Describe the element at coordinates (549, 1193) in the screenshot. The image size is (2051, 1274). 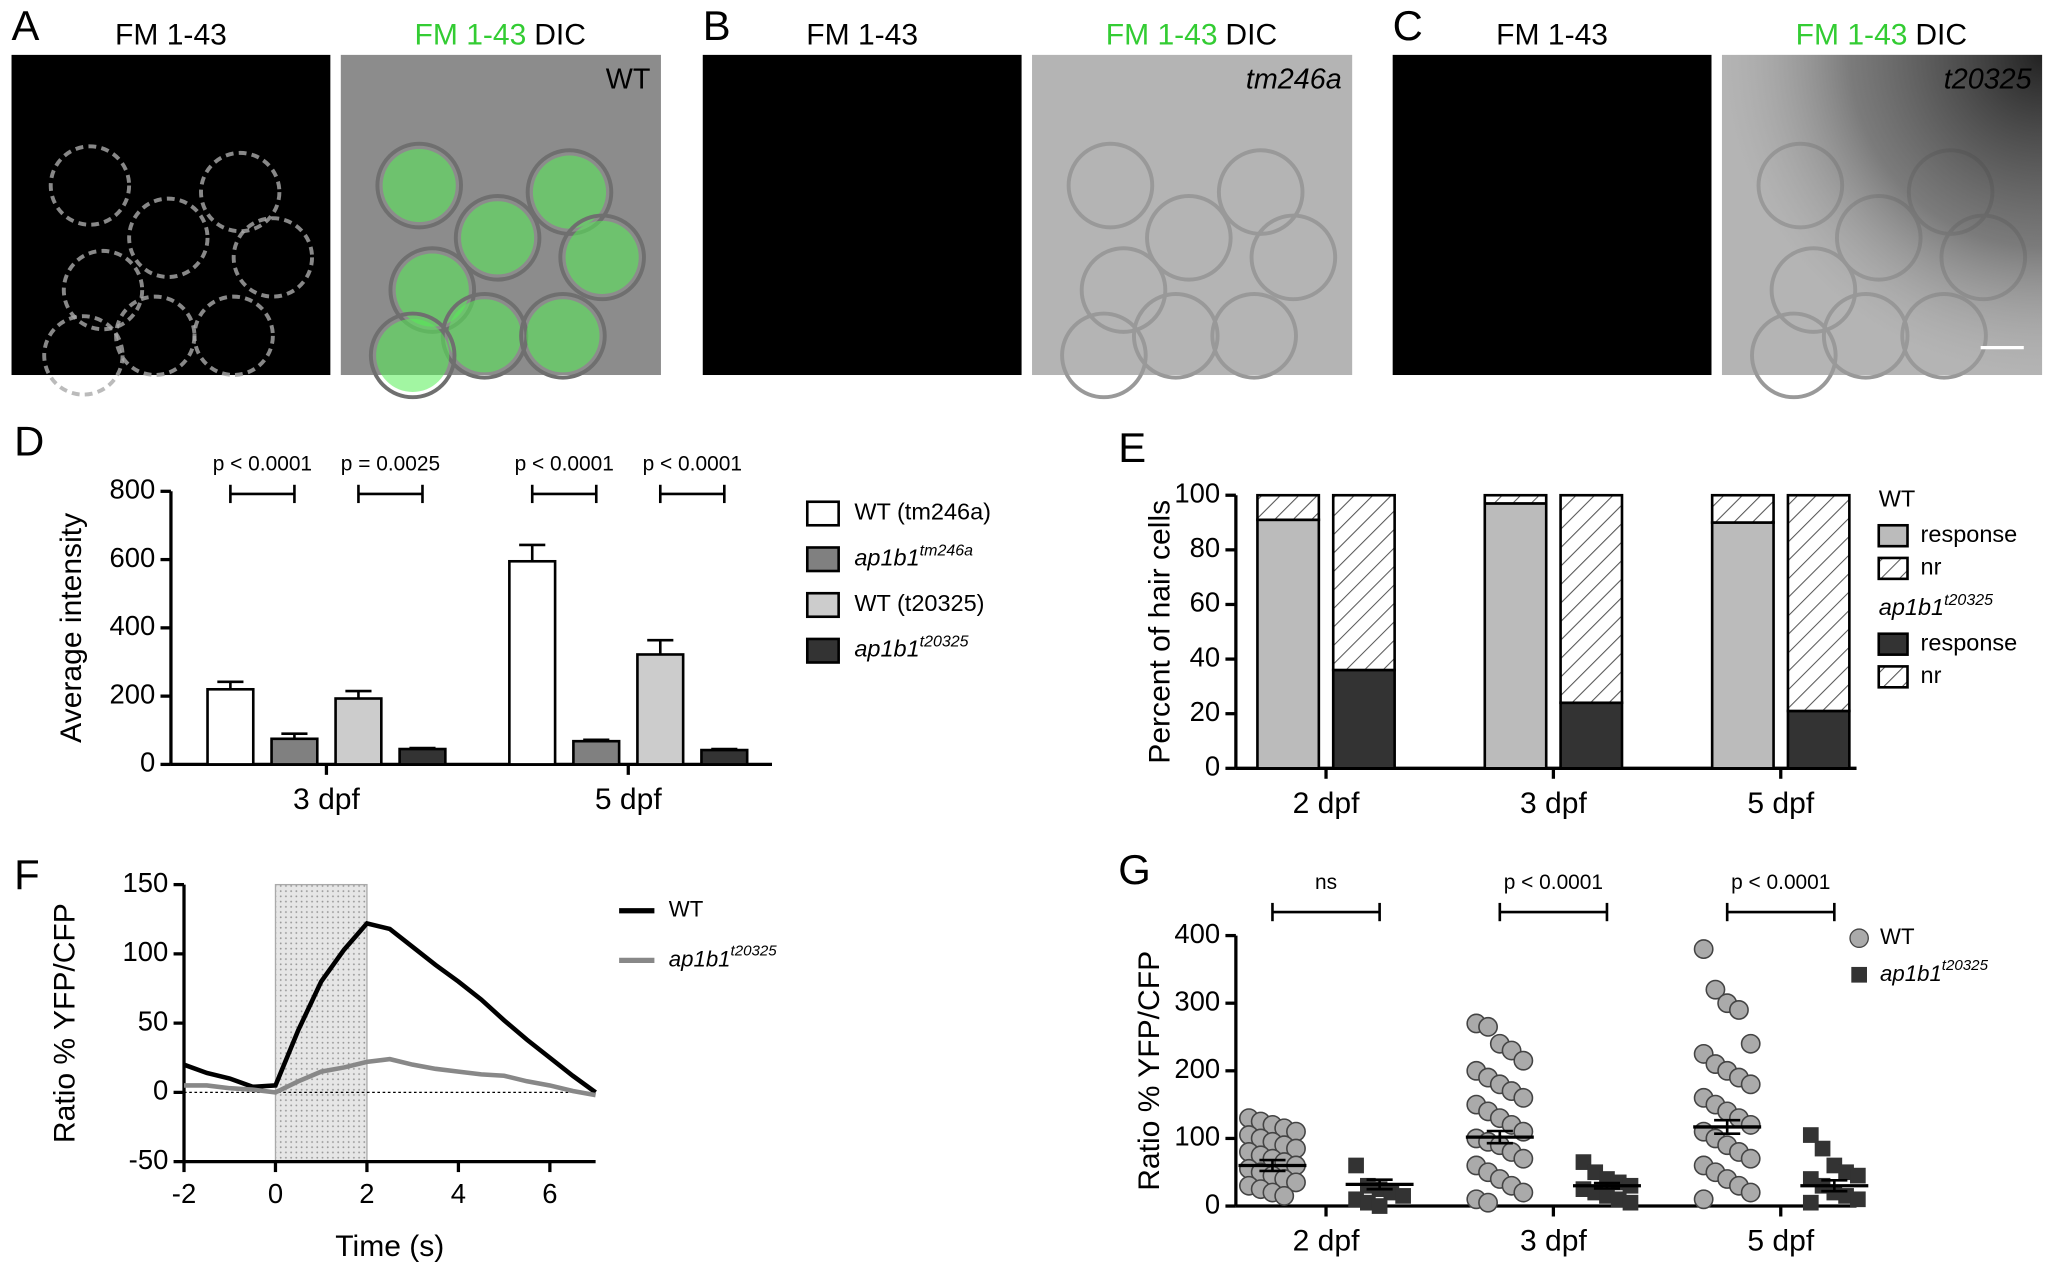
I see `x-tick-label: 6` at that location.